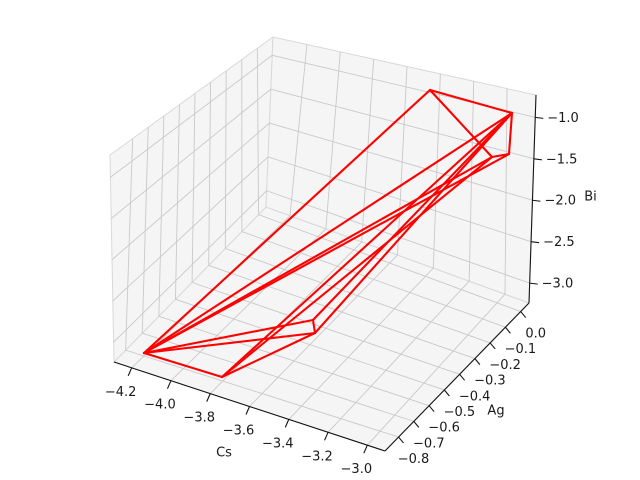 The height and width of the screenshot is (480, 640). I want to click on x-tick-label: −4.0, so click(160, 405).